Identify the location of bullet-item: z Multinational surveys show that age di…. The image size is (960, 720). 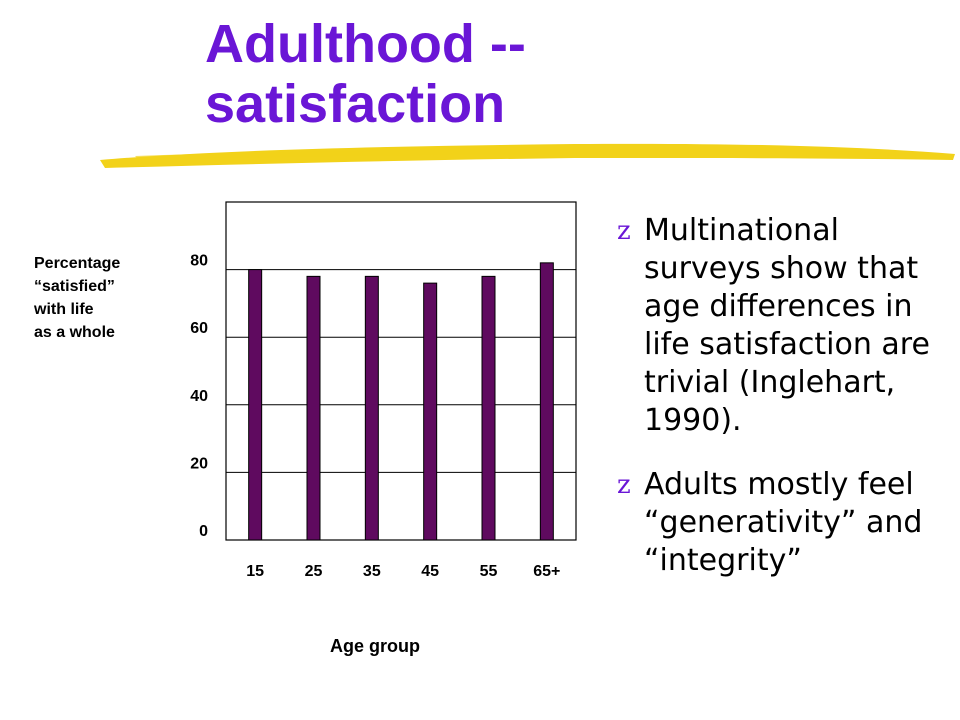
(787, 326).